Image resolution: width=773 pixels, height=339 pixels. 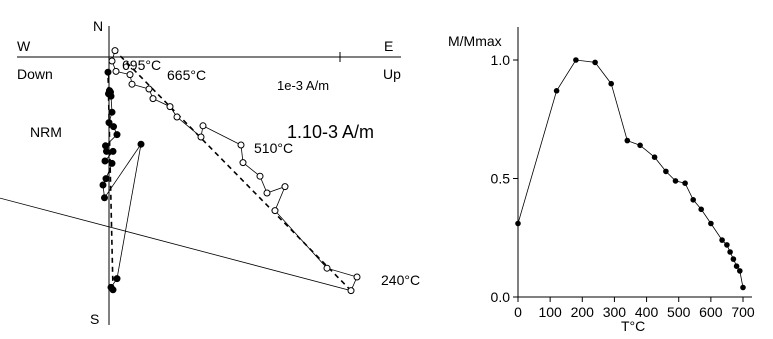 What do you see at coordinates (501, 297) in the screenshot?
I see `y-tick-label: 0.0` at bounding box center [501, 297].